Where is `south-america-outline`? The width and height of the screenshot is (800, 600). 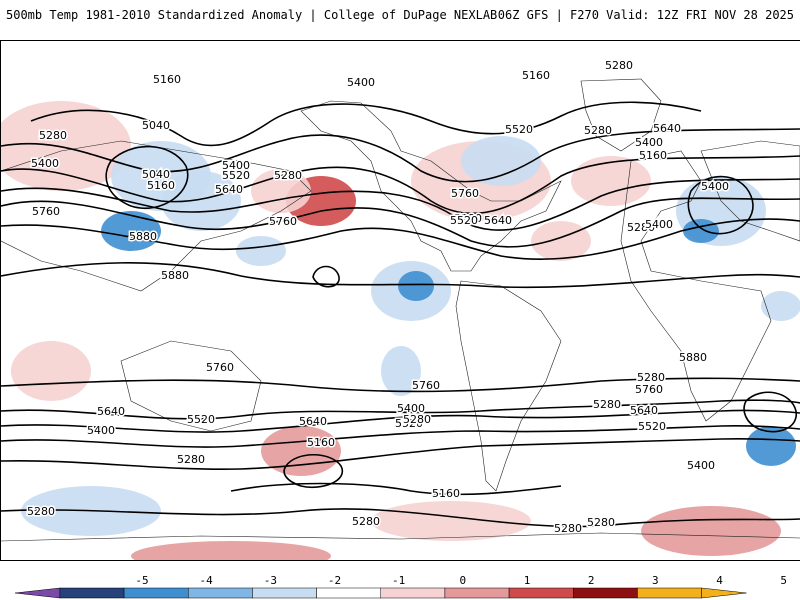 south-america-outline is located at coordinates (508, 386).